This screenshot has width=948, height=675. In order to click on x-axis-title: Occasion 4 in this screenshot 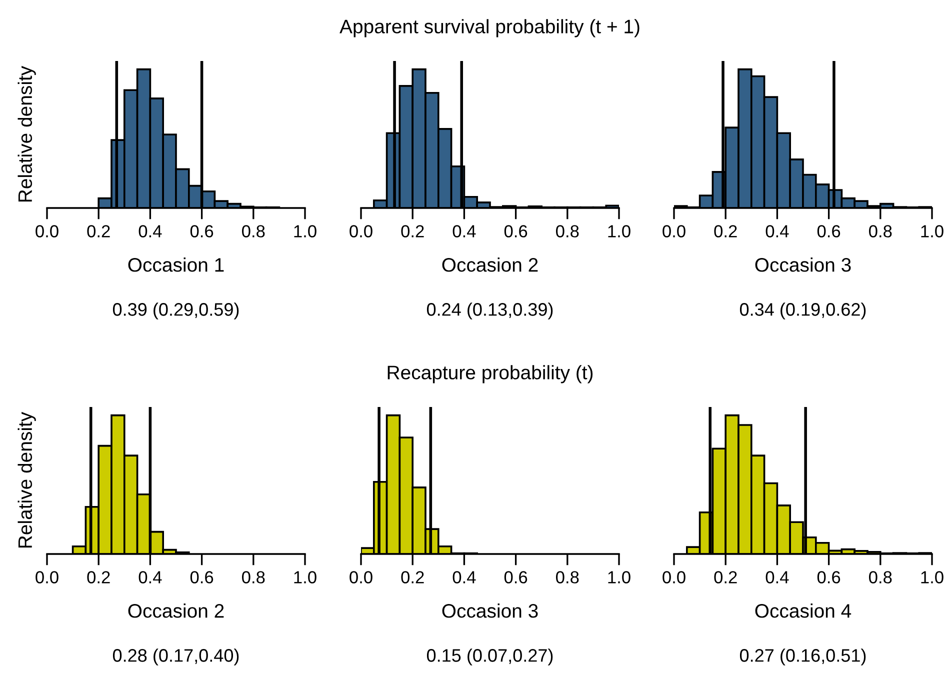, I will do `click(803, 611)`.